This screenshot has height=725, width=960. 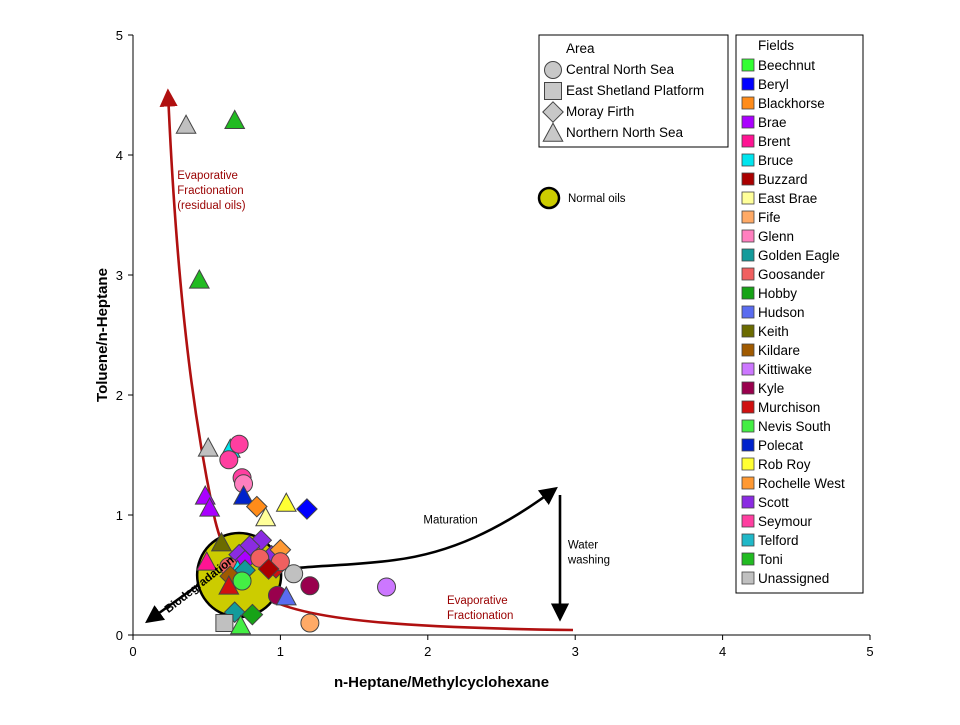 What do you see at coordinates (776, 236) in the screenshot?
I see `field-legend-label: Glenn` at bounding box center [776, 236].